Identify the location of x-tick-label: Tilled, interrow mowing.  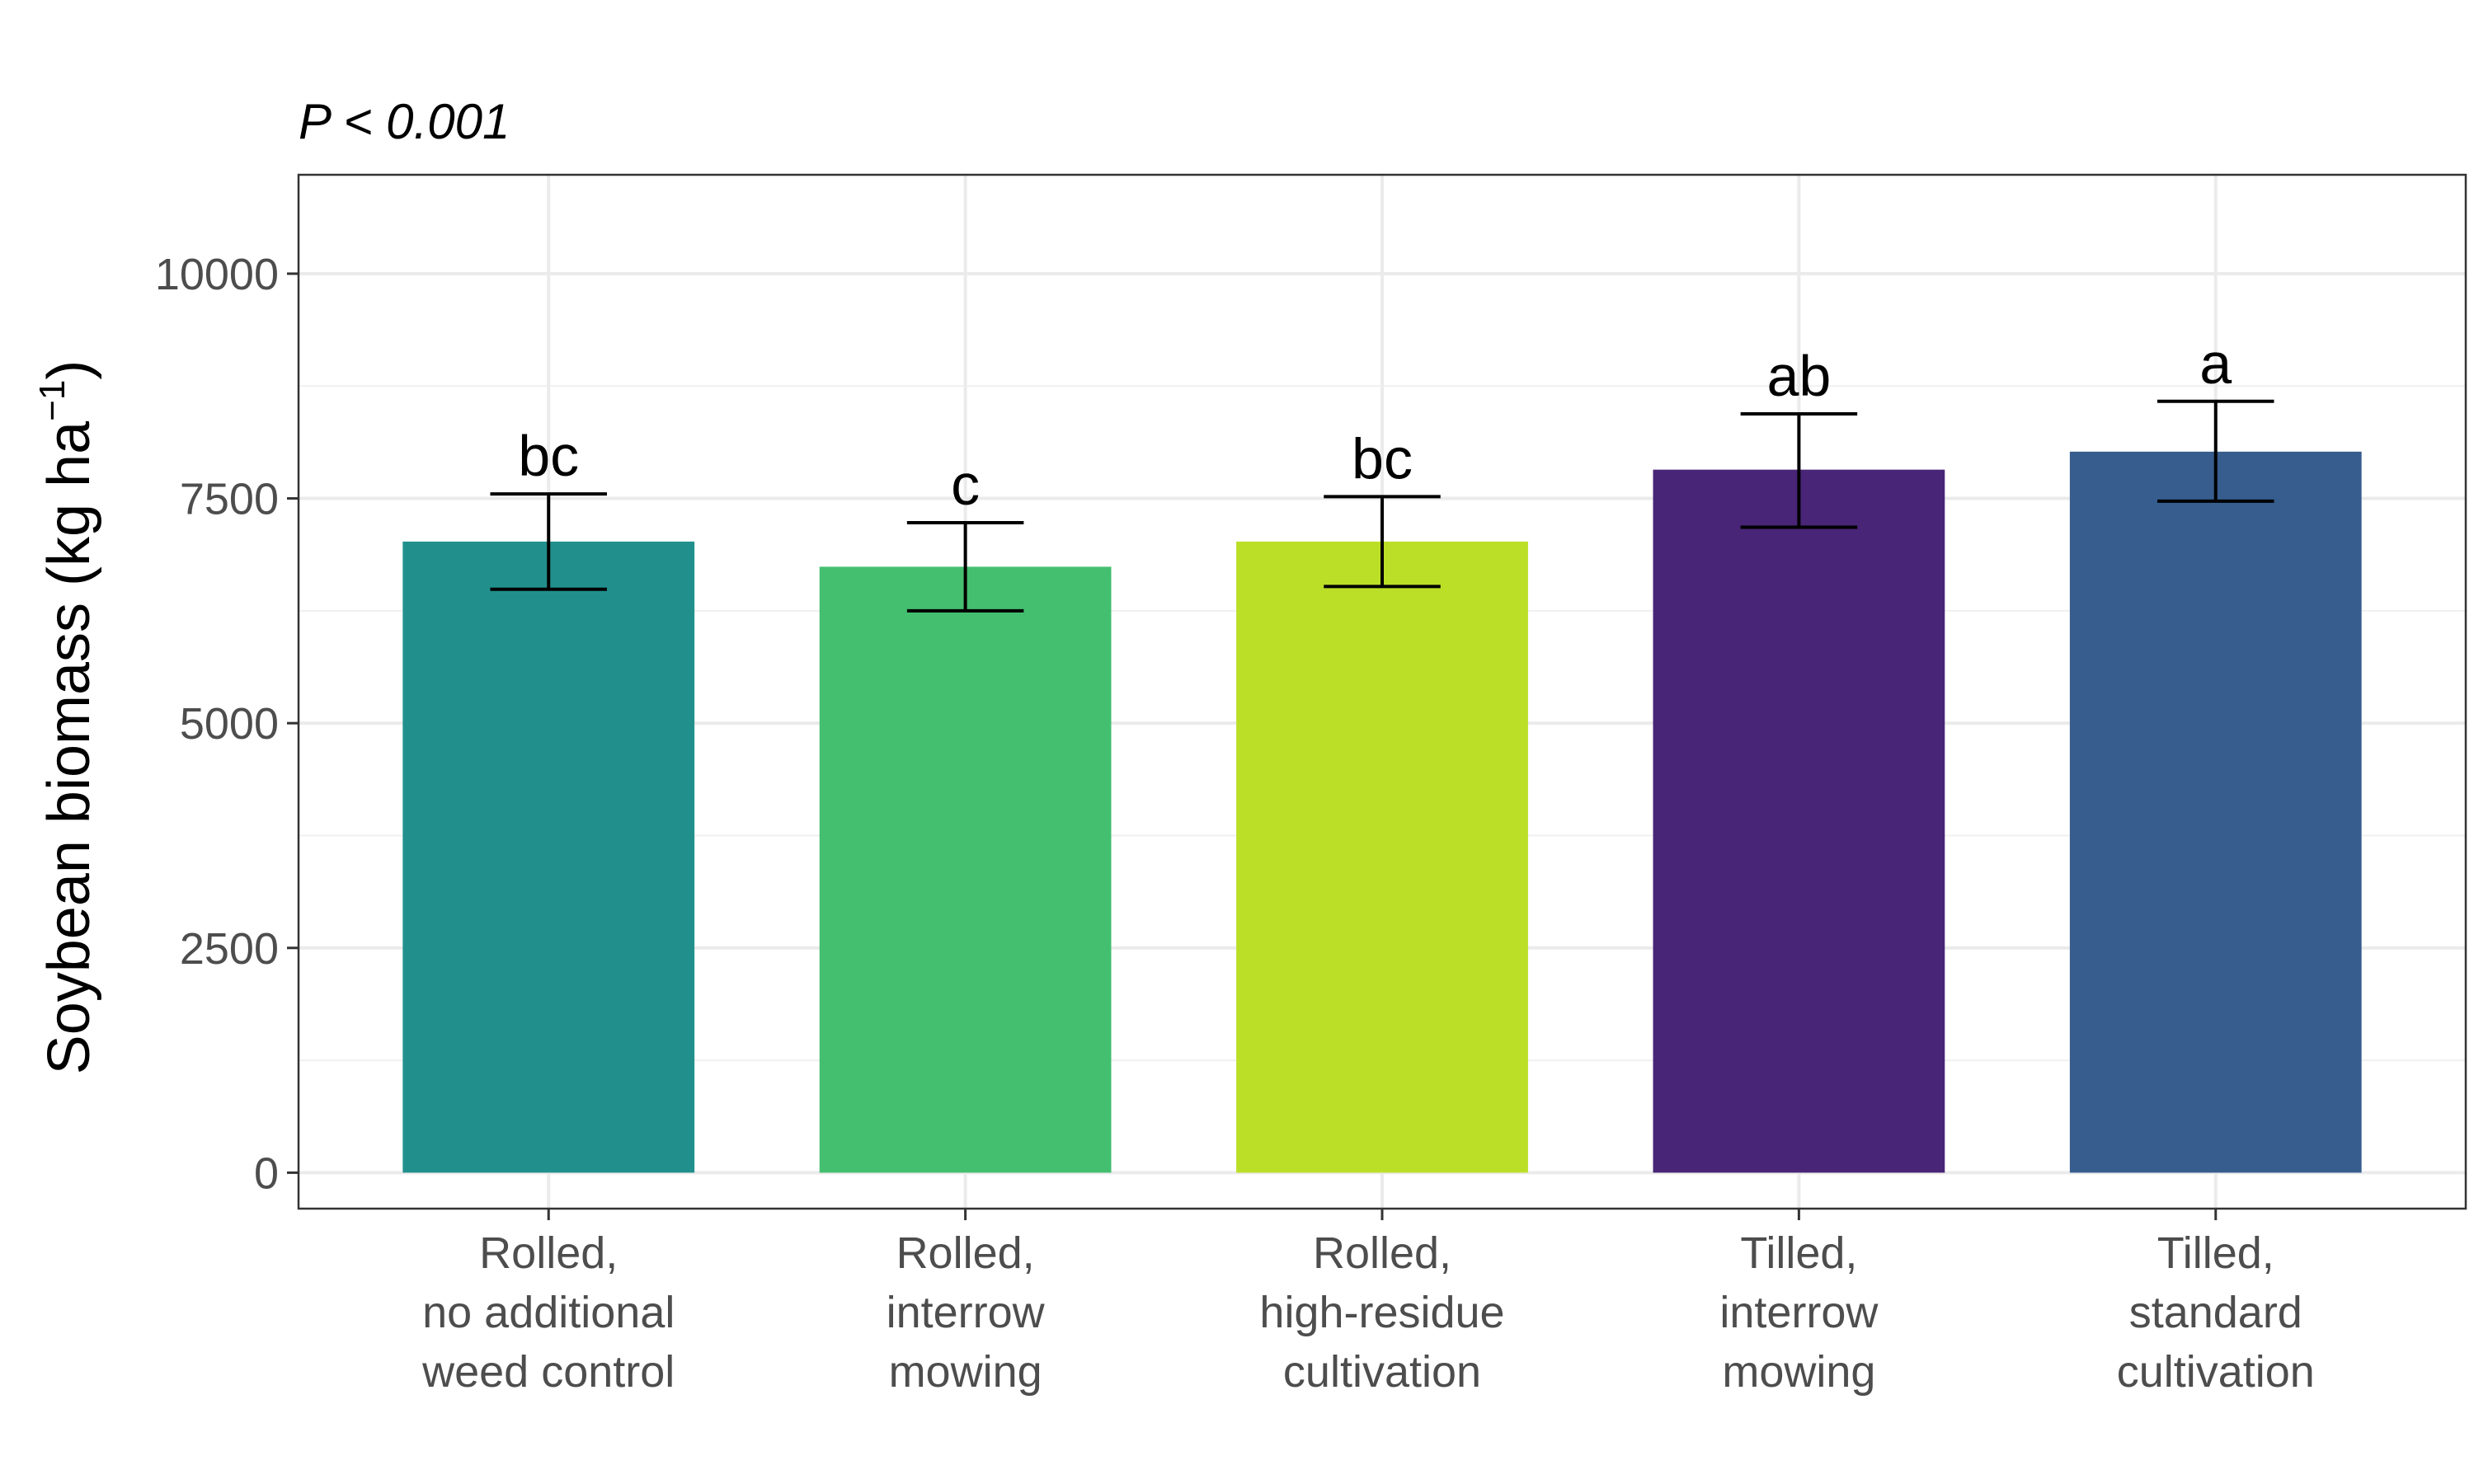
(1799, 1312).